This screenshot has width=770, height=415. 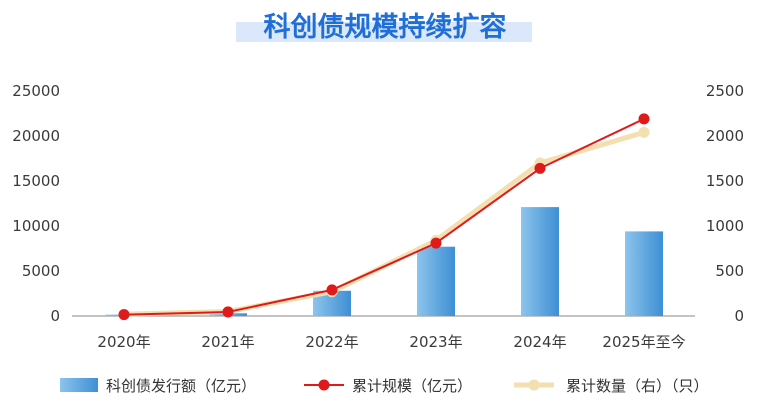 I want to click on left-tick-label: 25000, so click(x=36, y=91).